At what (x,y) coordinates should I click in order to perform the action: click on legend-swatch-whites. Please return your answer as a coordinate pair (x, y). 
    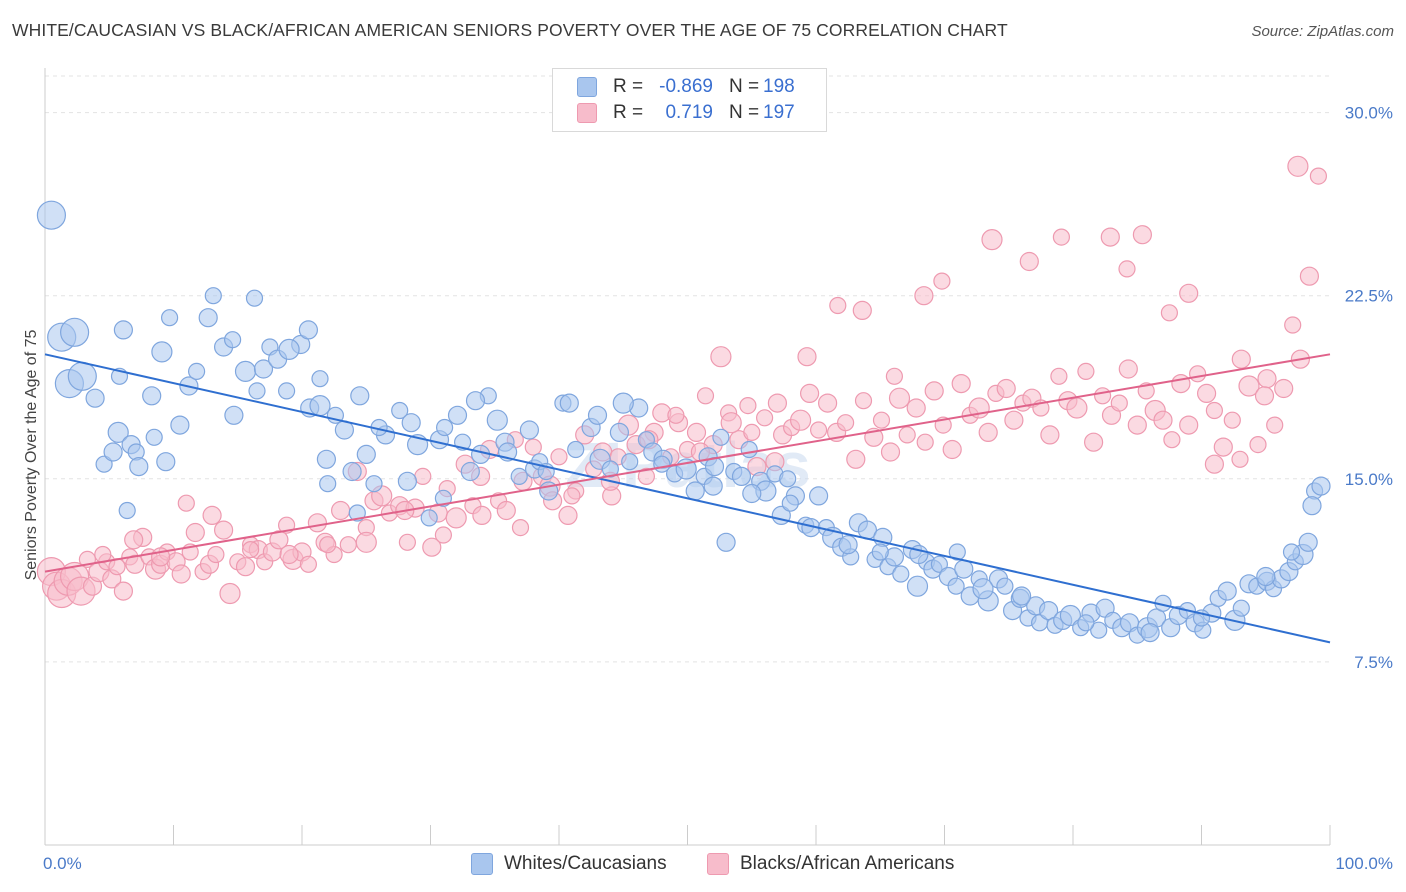
    Looking at the image, I should click on (587, 87).